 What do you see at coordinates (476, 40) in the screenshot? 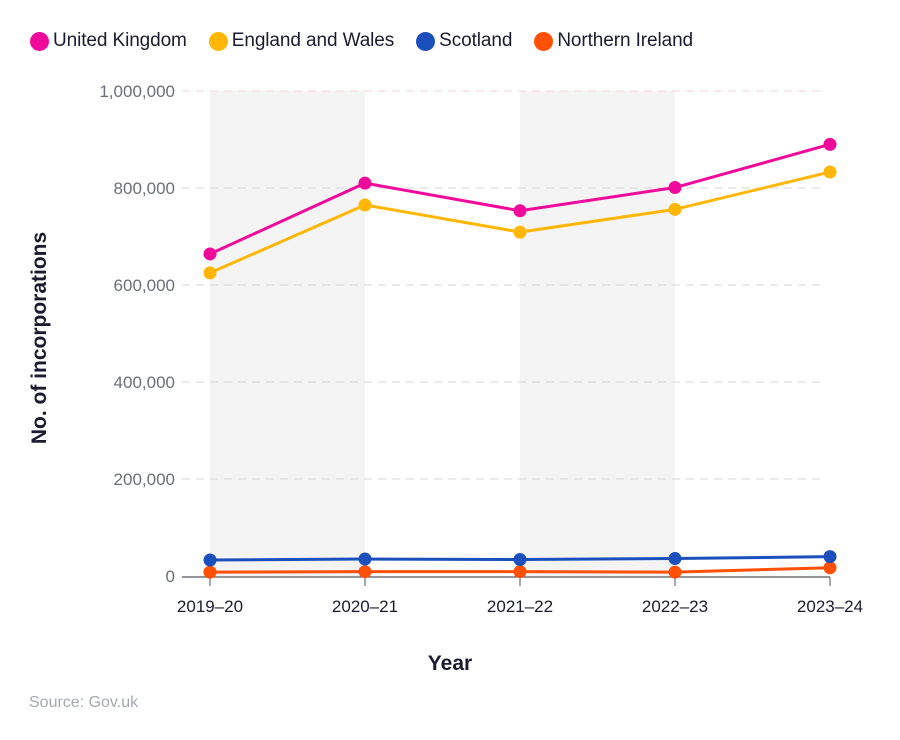
I see `legend-label: Scotland` at bounding box center [476, 40].